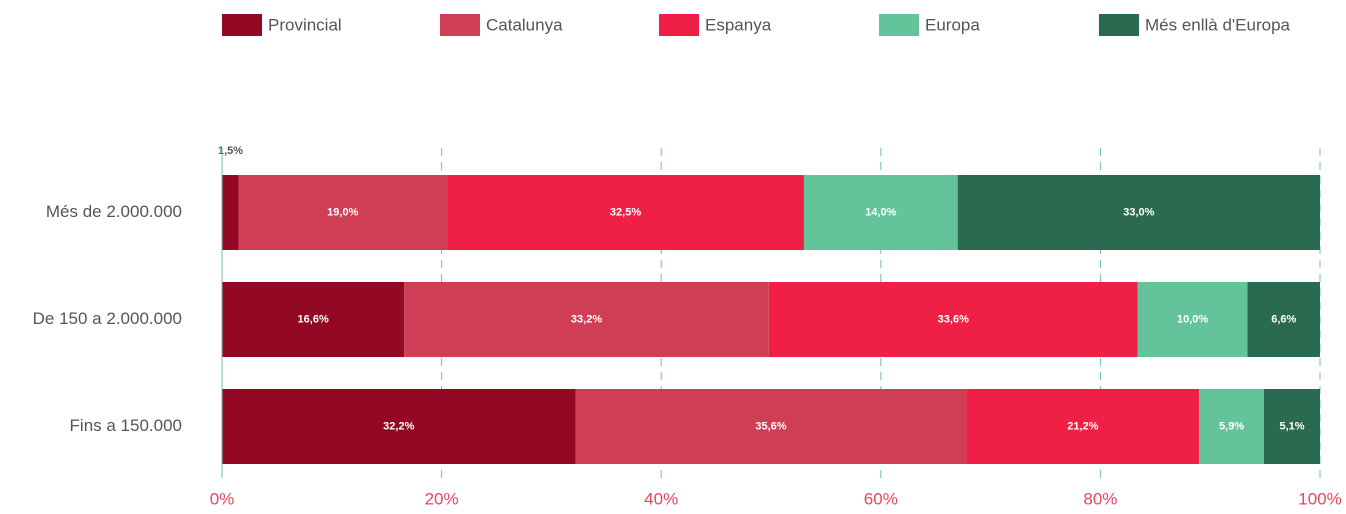 The height and width of the screenshot is (514, 1346). I want to click on data-label: 10,0%, so click(1192, 319).